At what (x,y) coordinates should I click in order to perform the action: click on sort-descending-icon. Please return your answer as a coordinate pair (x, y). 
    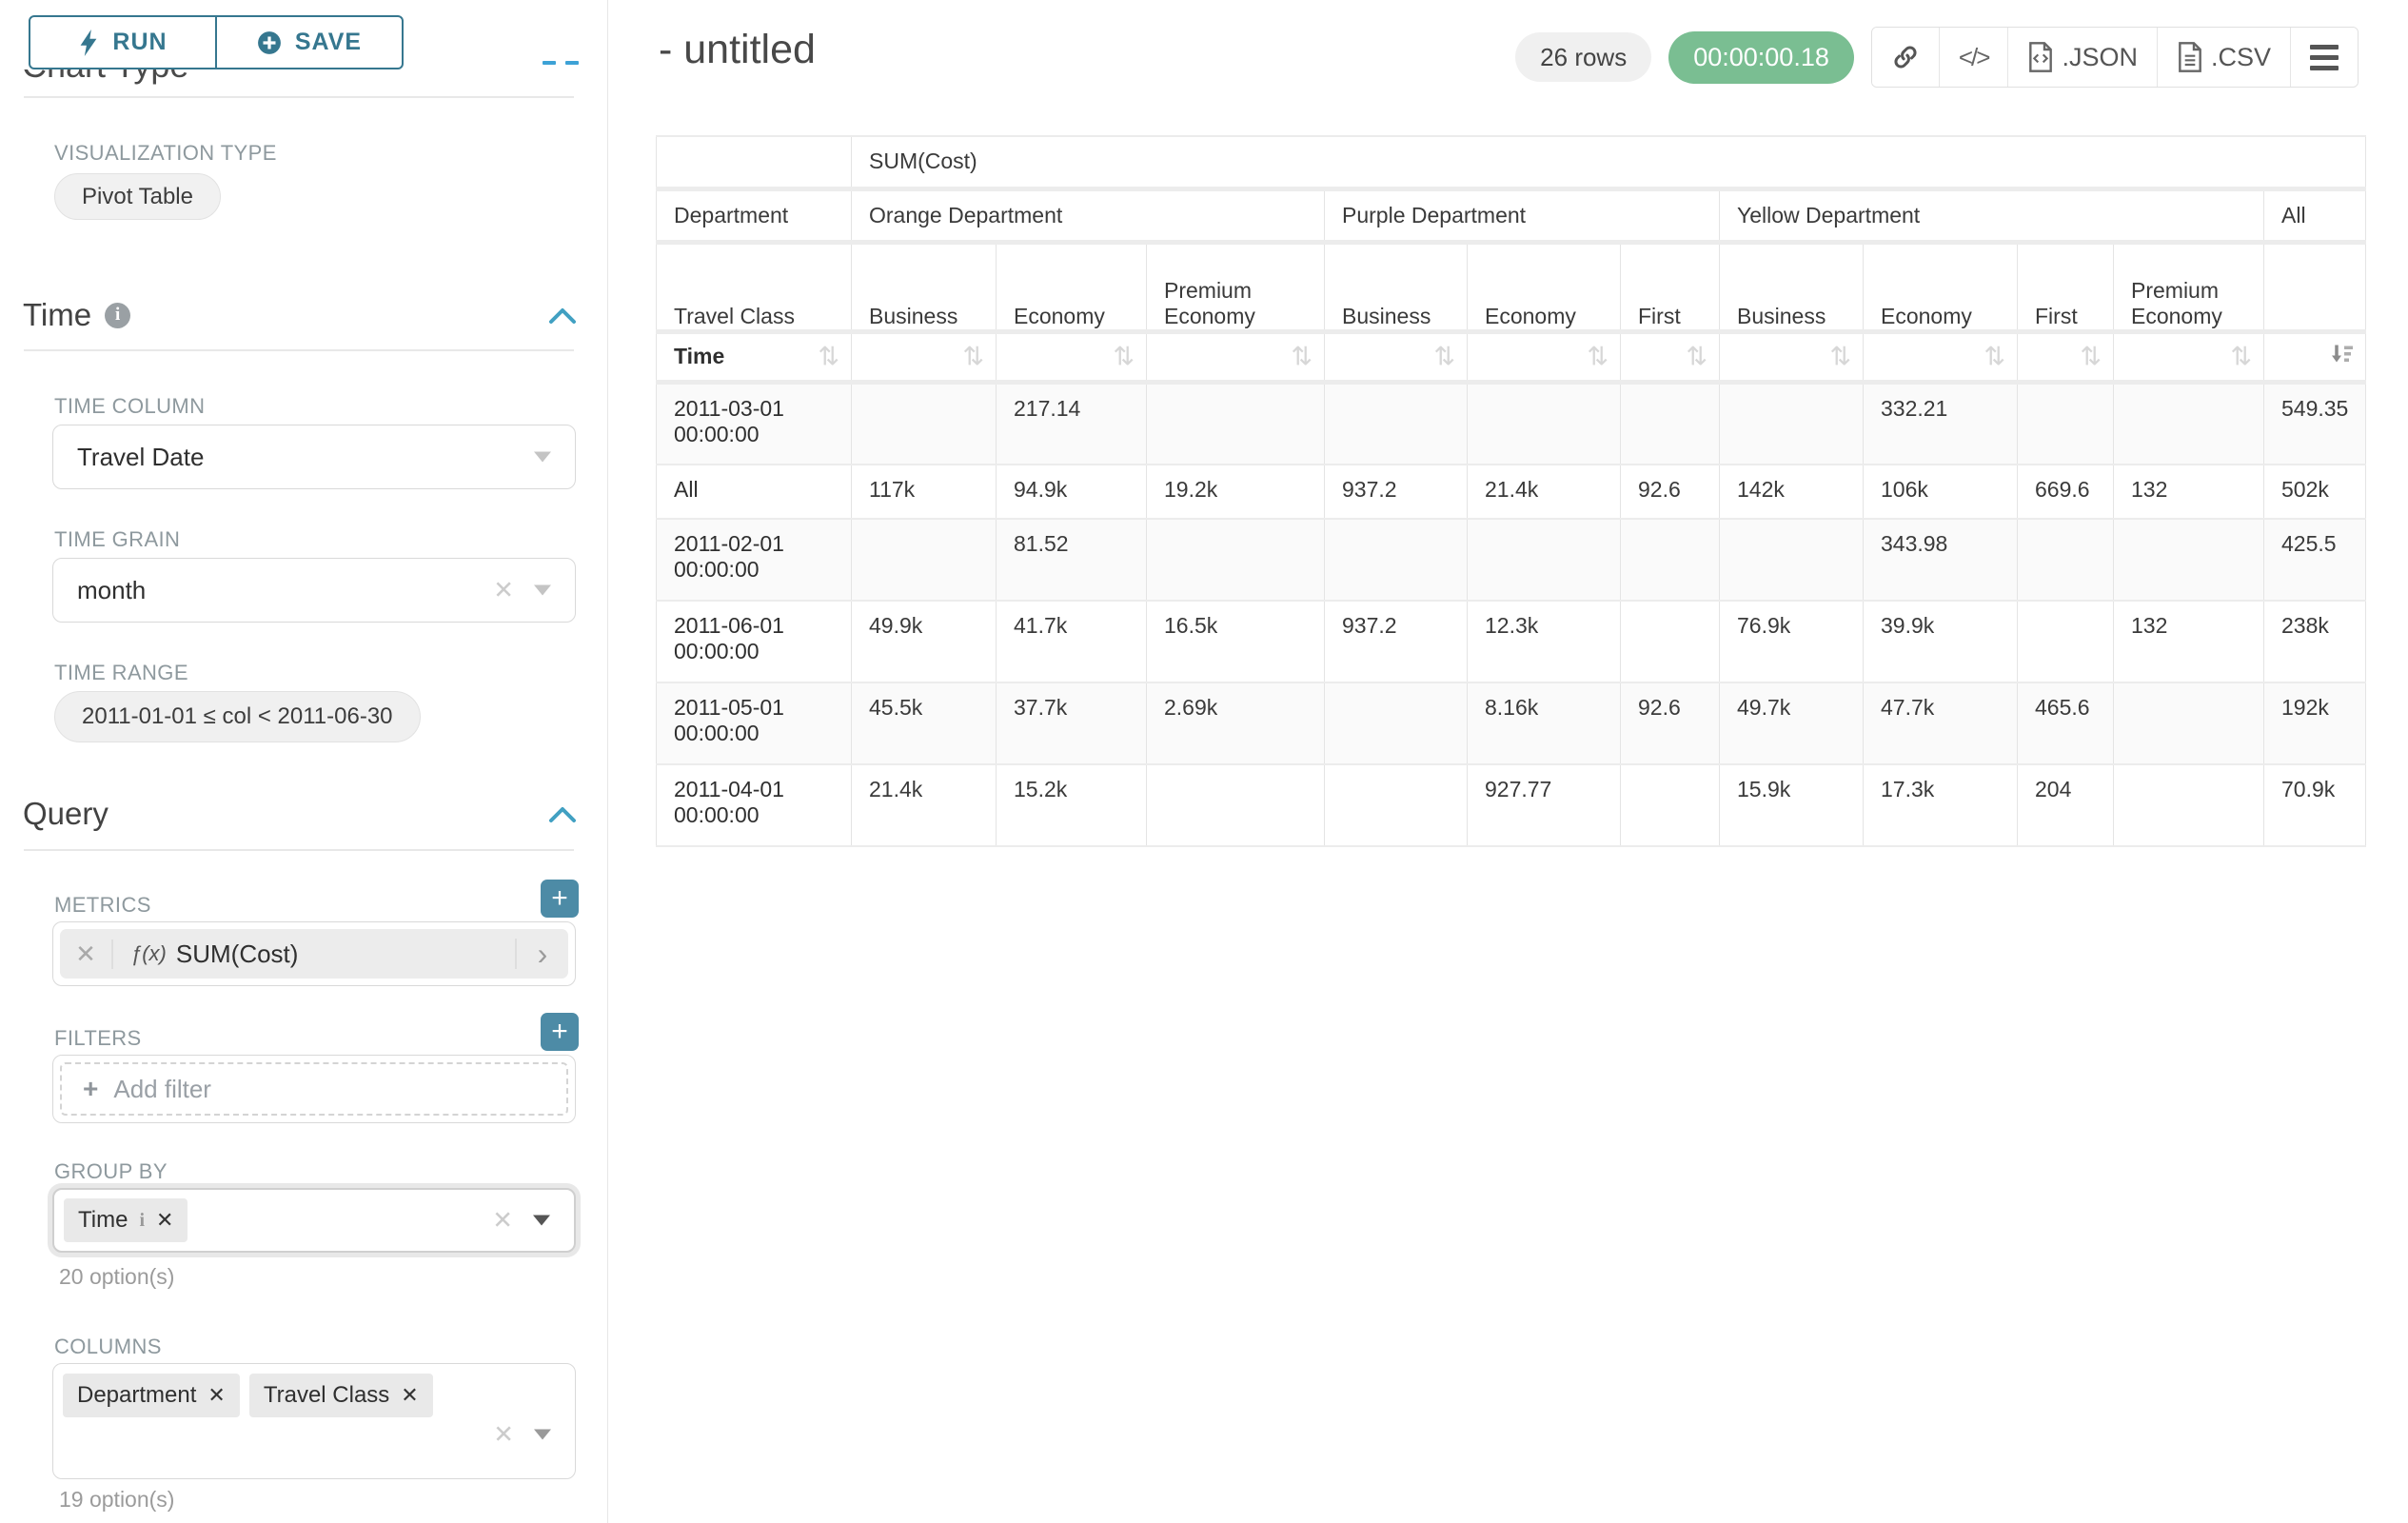
    Looking at the image, I should click on (2341, 357).